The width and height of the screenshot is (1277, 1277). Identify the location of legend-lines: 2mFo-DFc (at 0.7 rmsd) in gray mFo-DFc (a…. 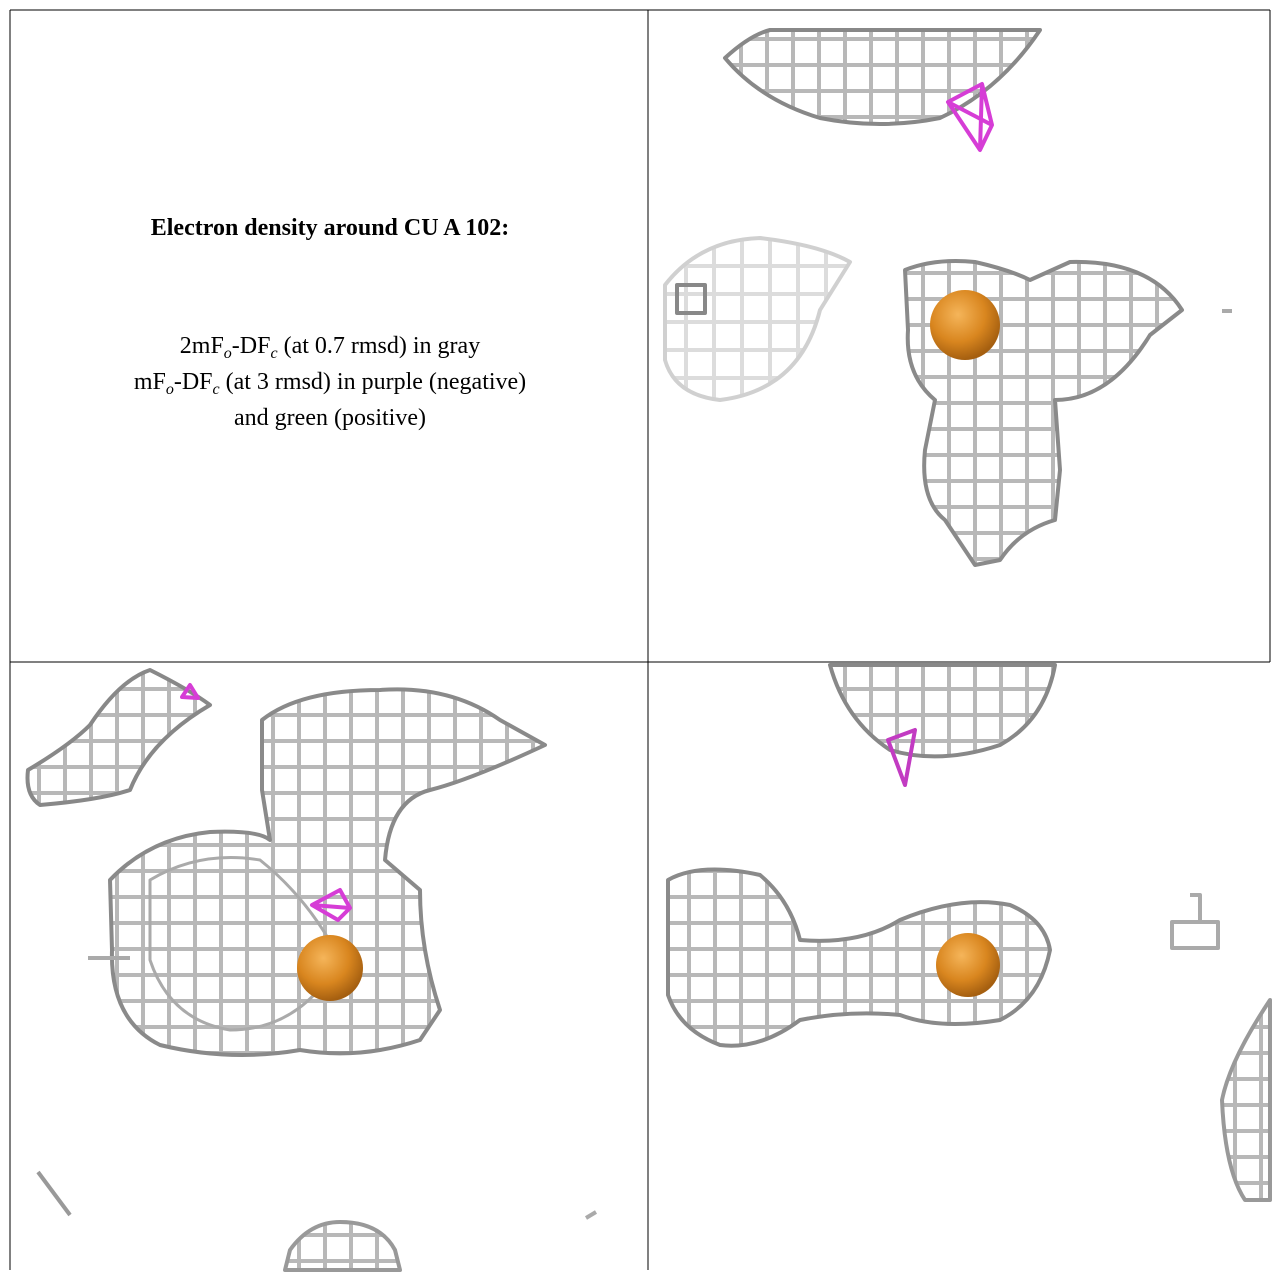
(330, 382).